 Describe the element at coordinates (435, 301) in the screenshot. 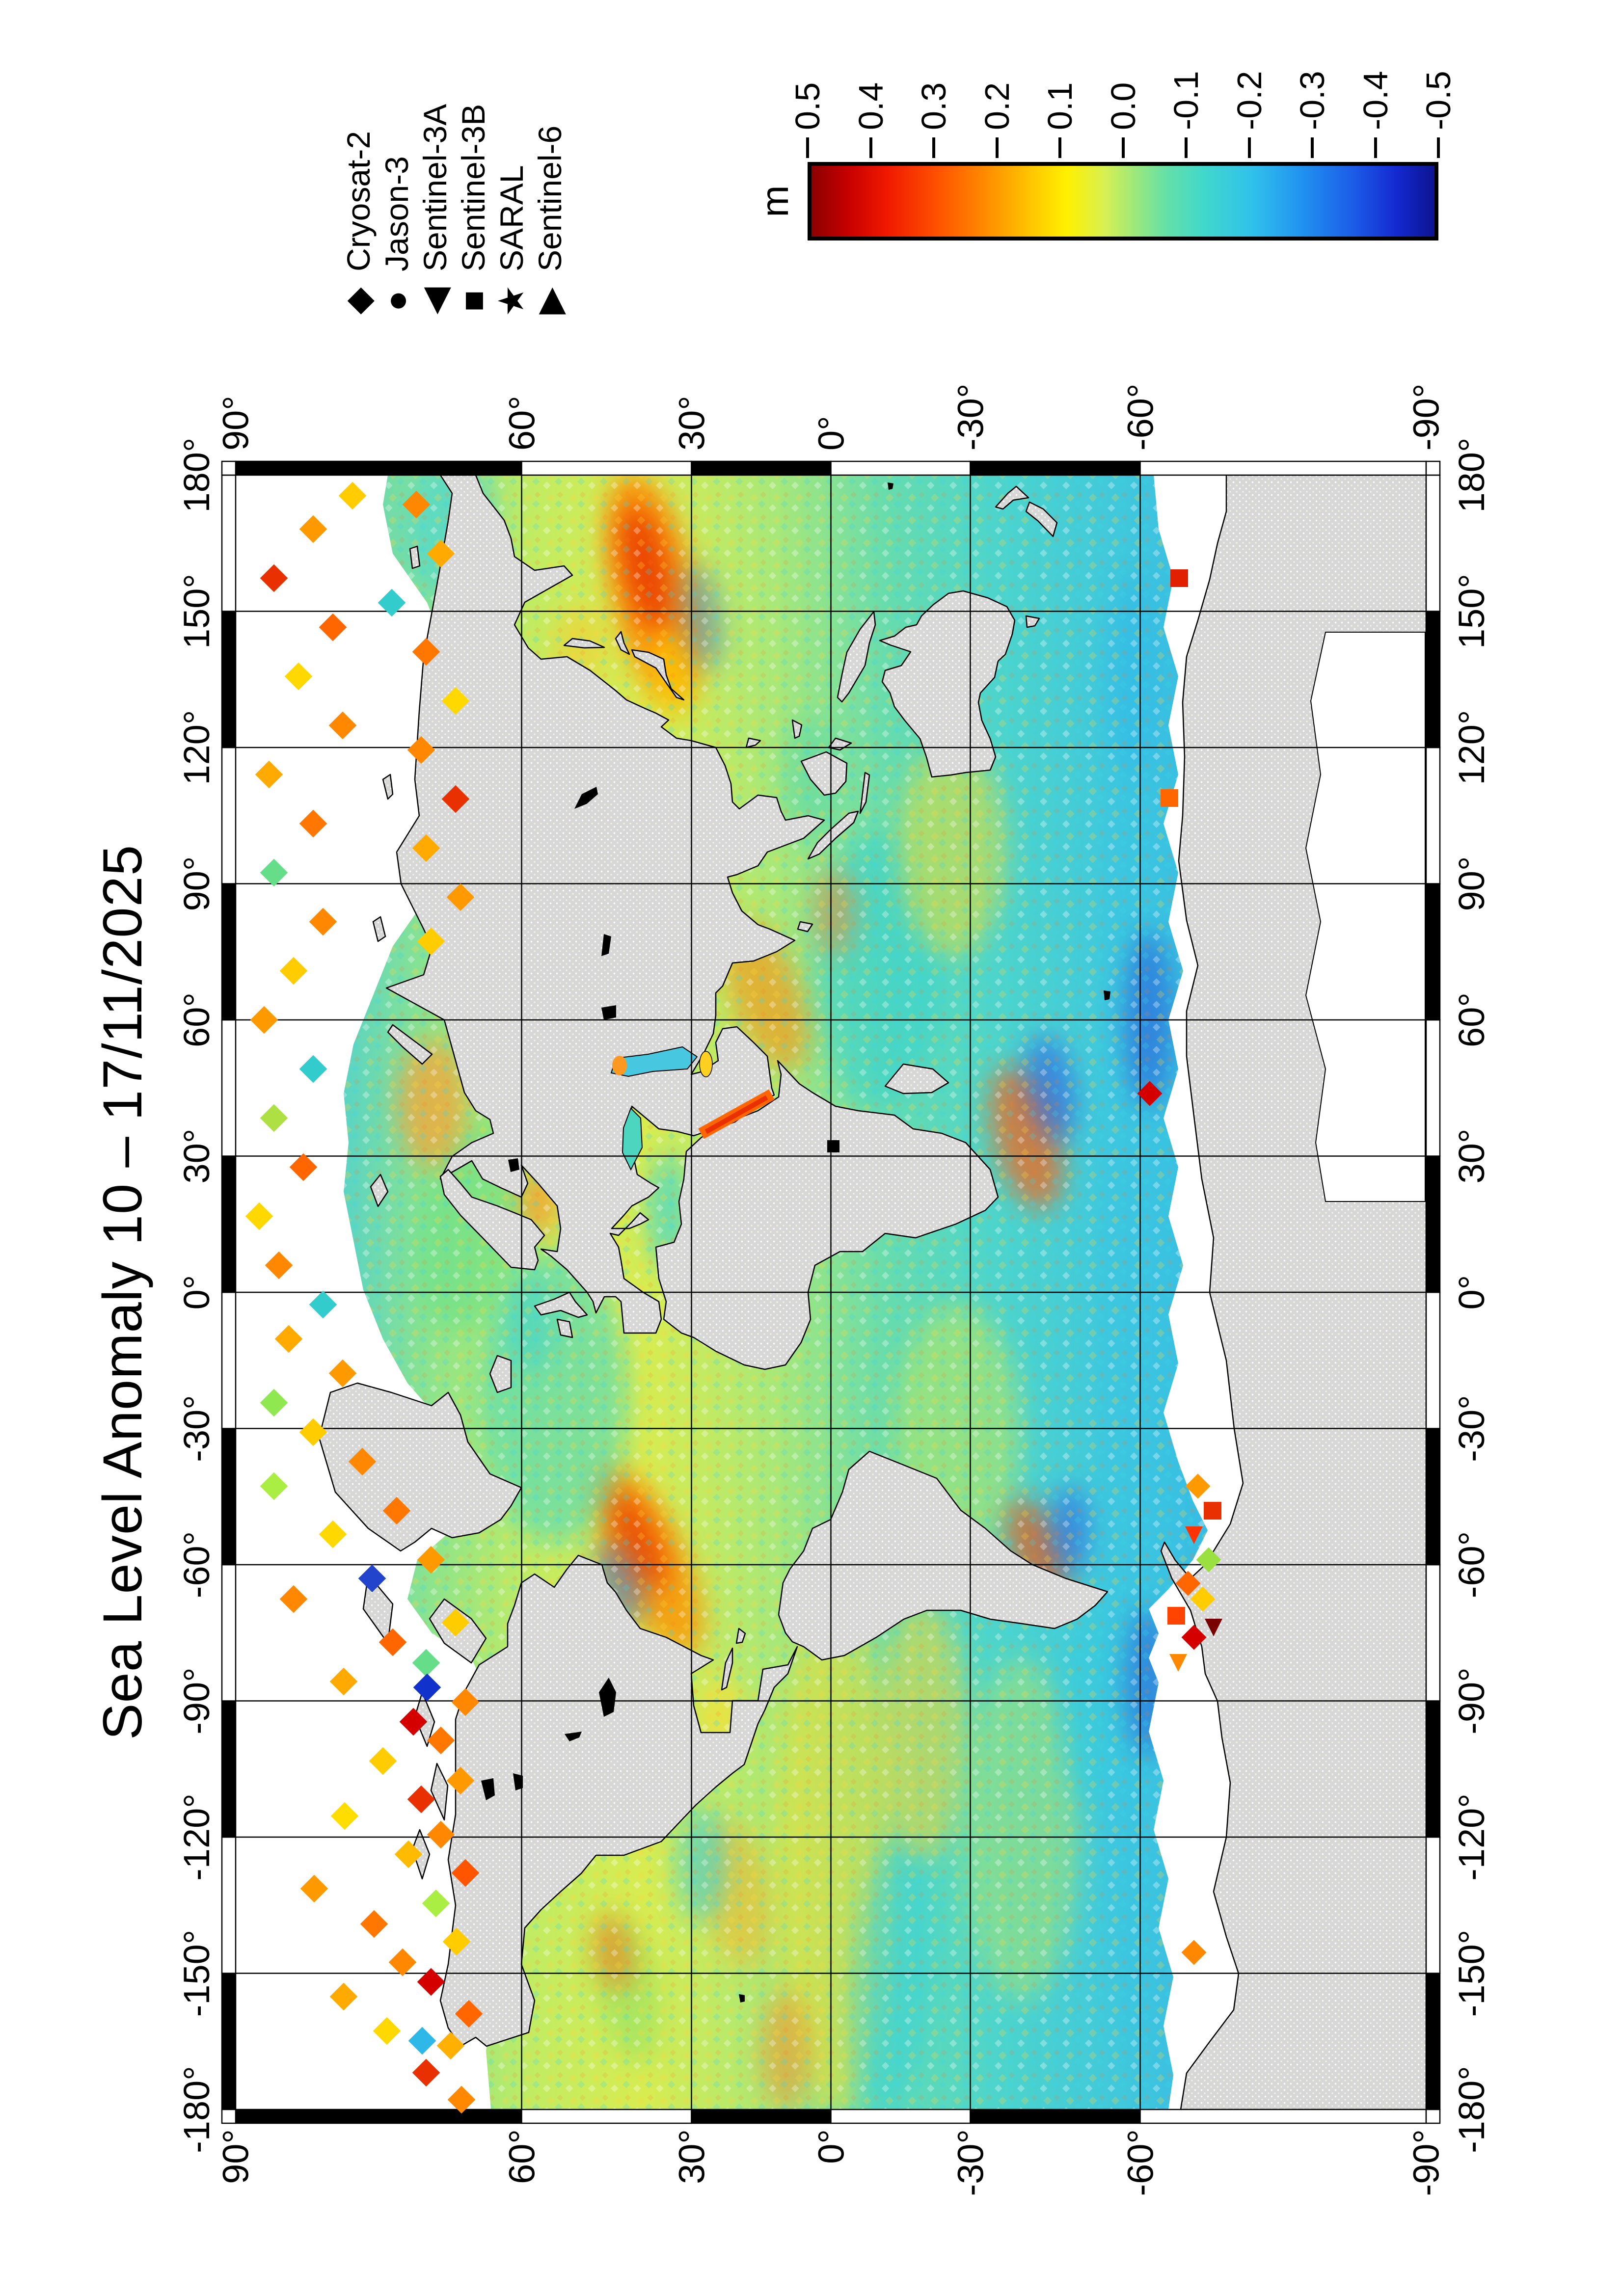

I see `triangle-left-icon: ◀` at that location.